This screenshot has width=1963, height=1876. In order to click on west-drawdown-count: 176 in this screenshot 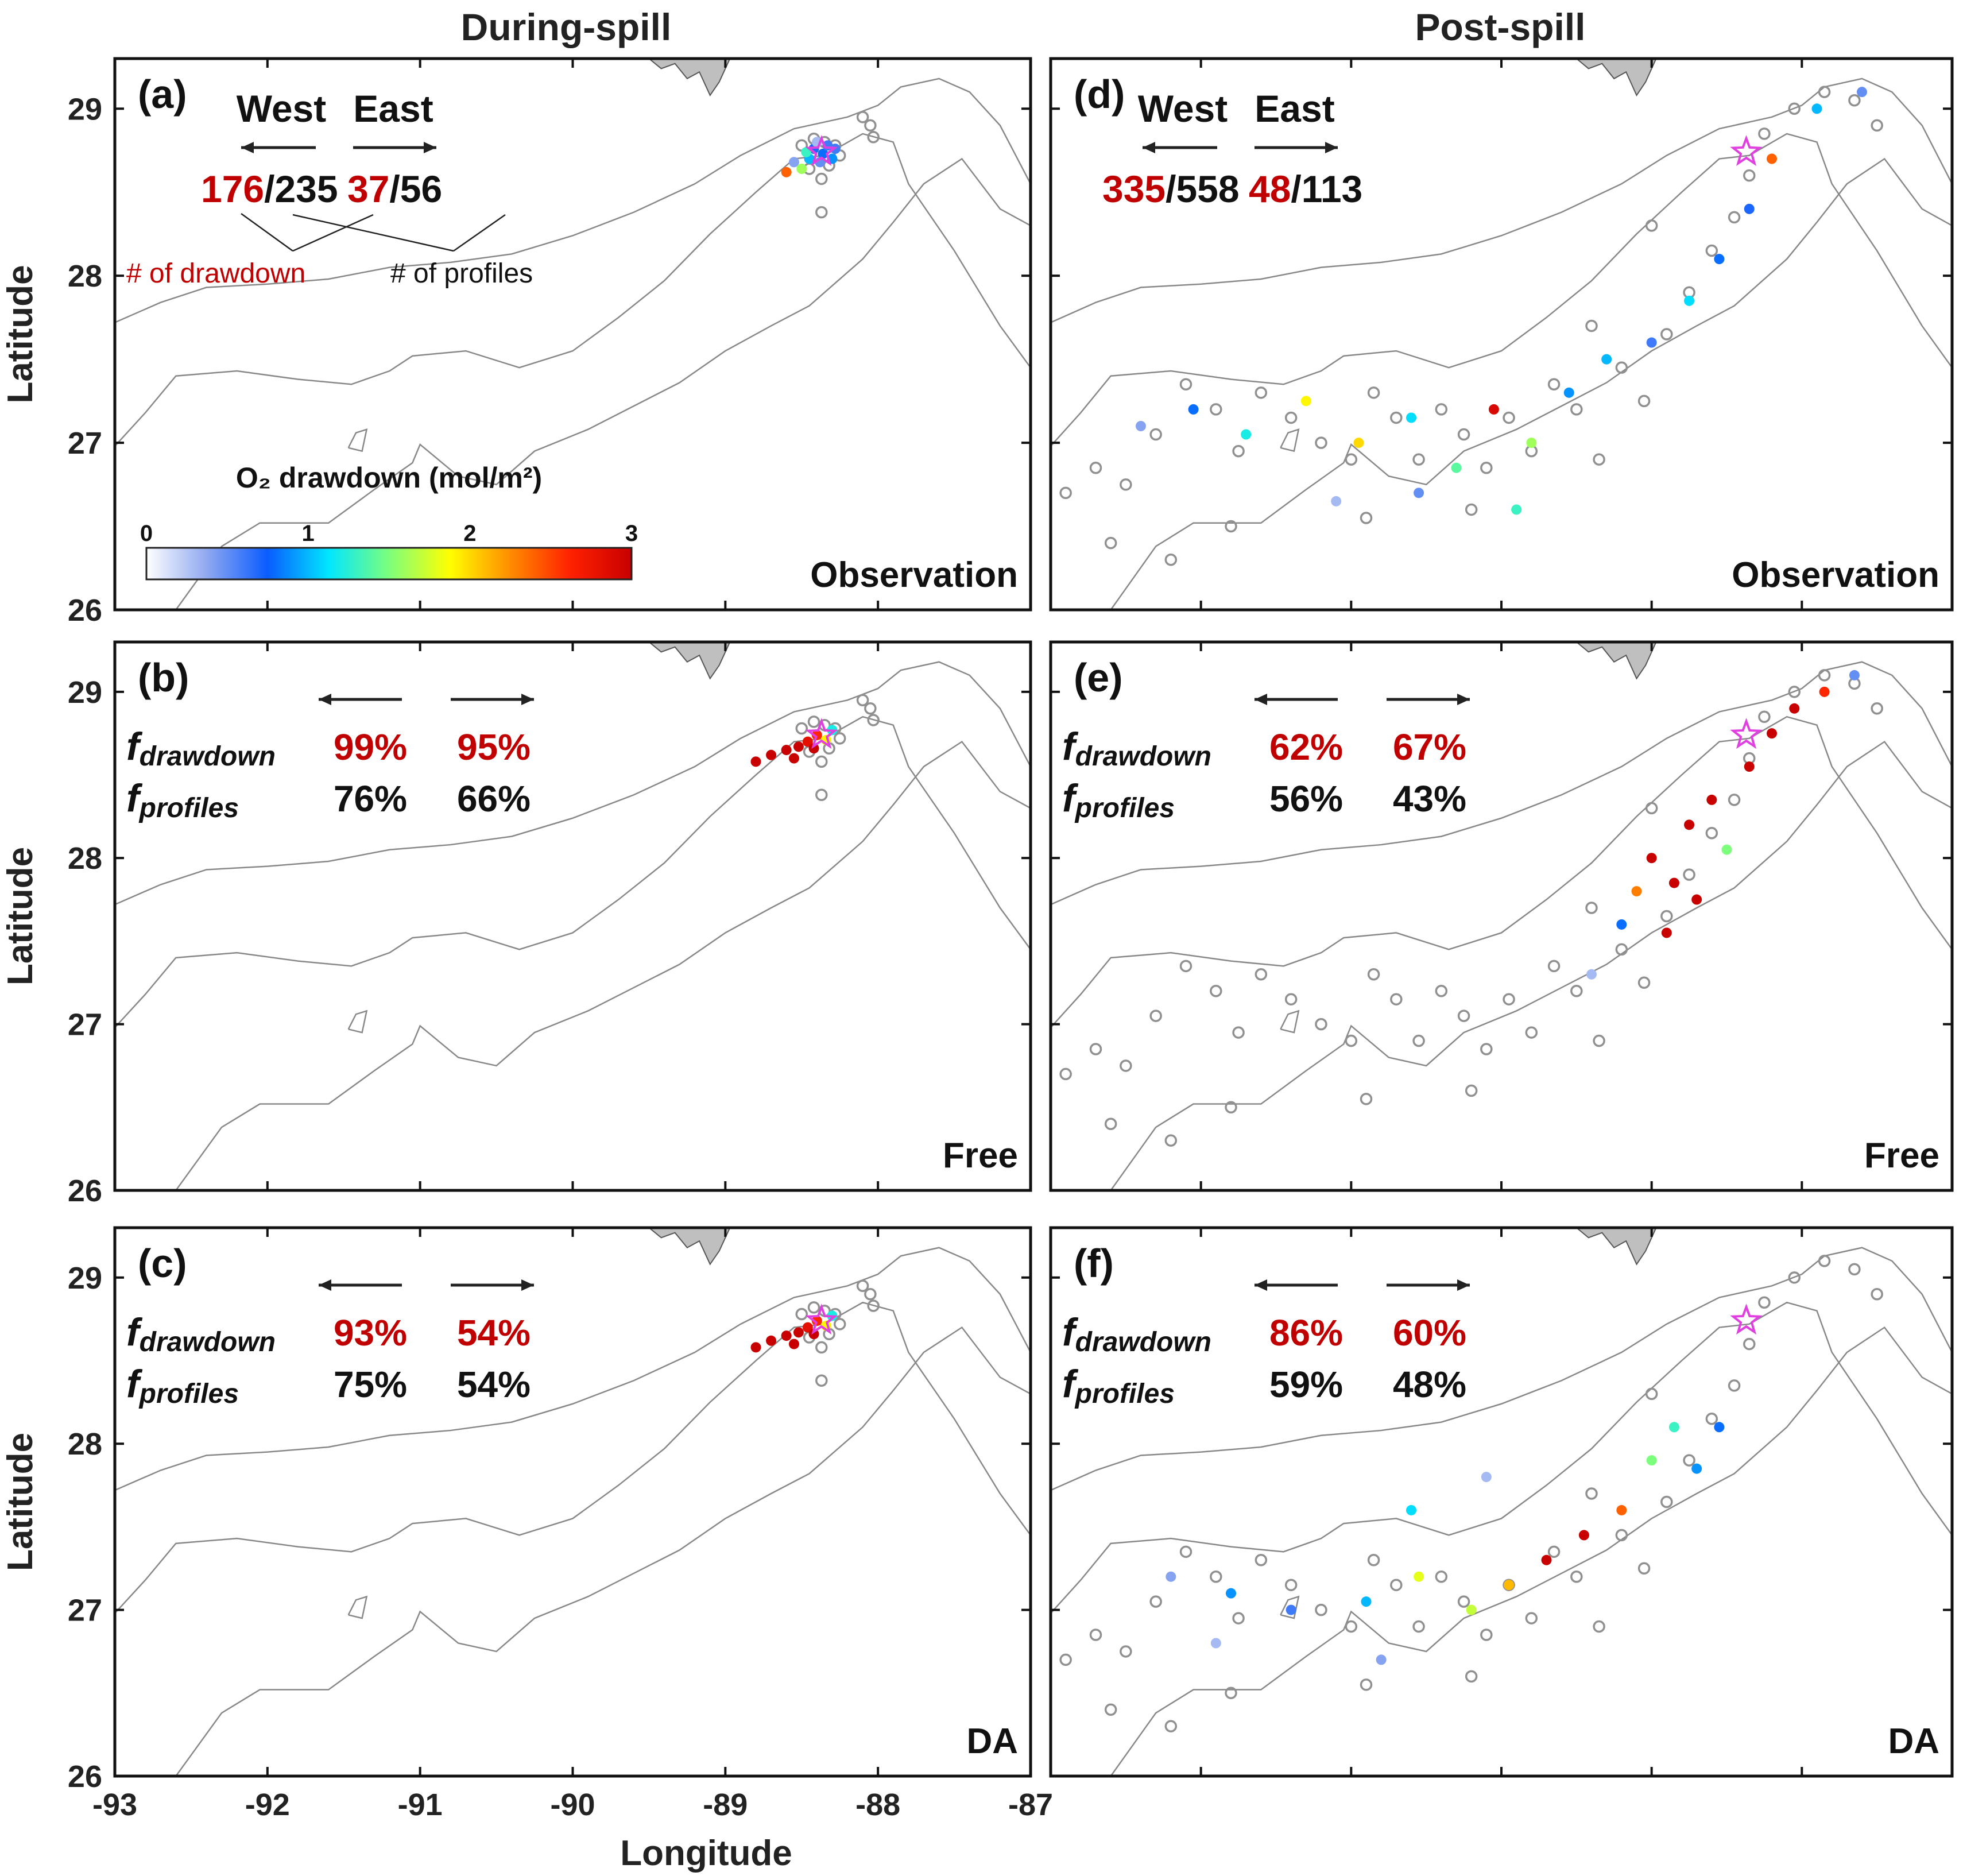, I will do `click(232, 189)`.